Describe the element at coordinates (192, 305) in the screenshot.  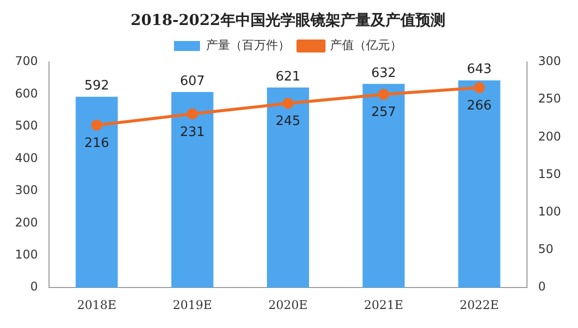
I see `x-tick-label: 2019E` at that location.